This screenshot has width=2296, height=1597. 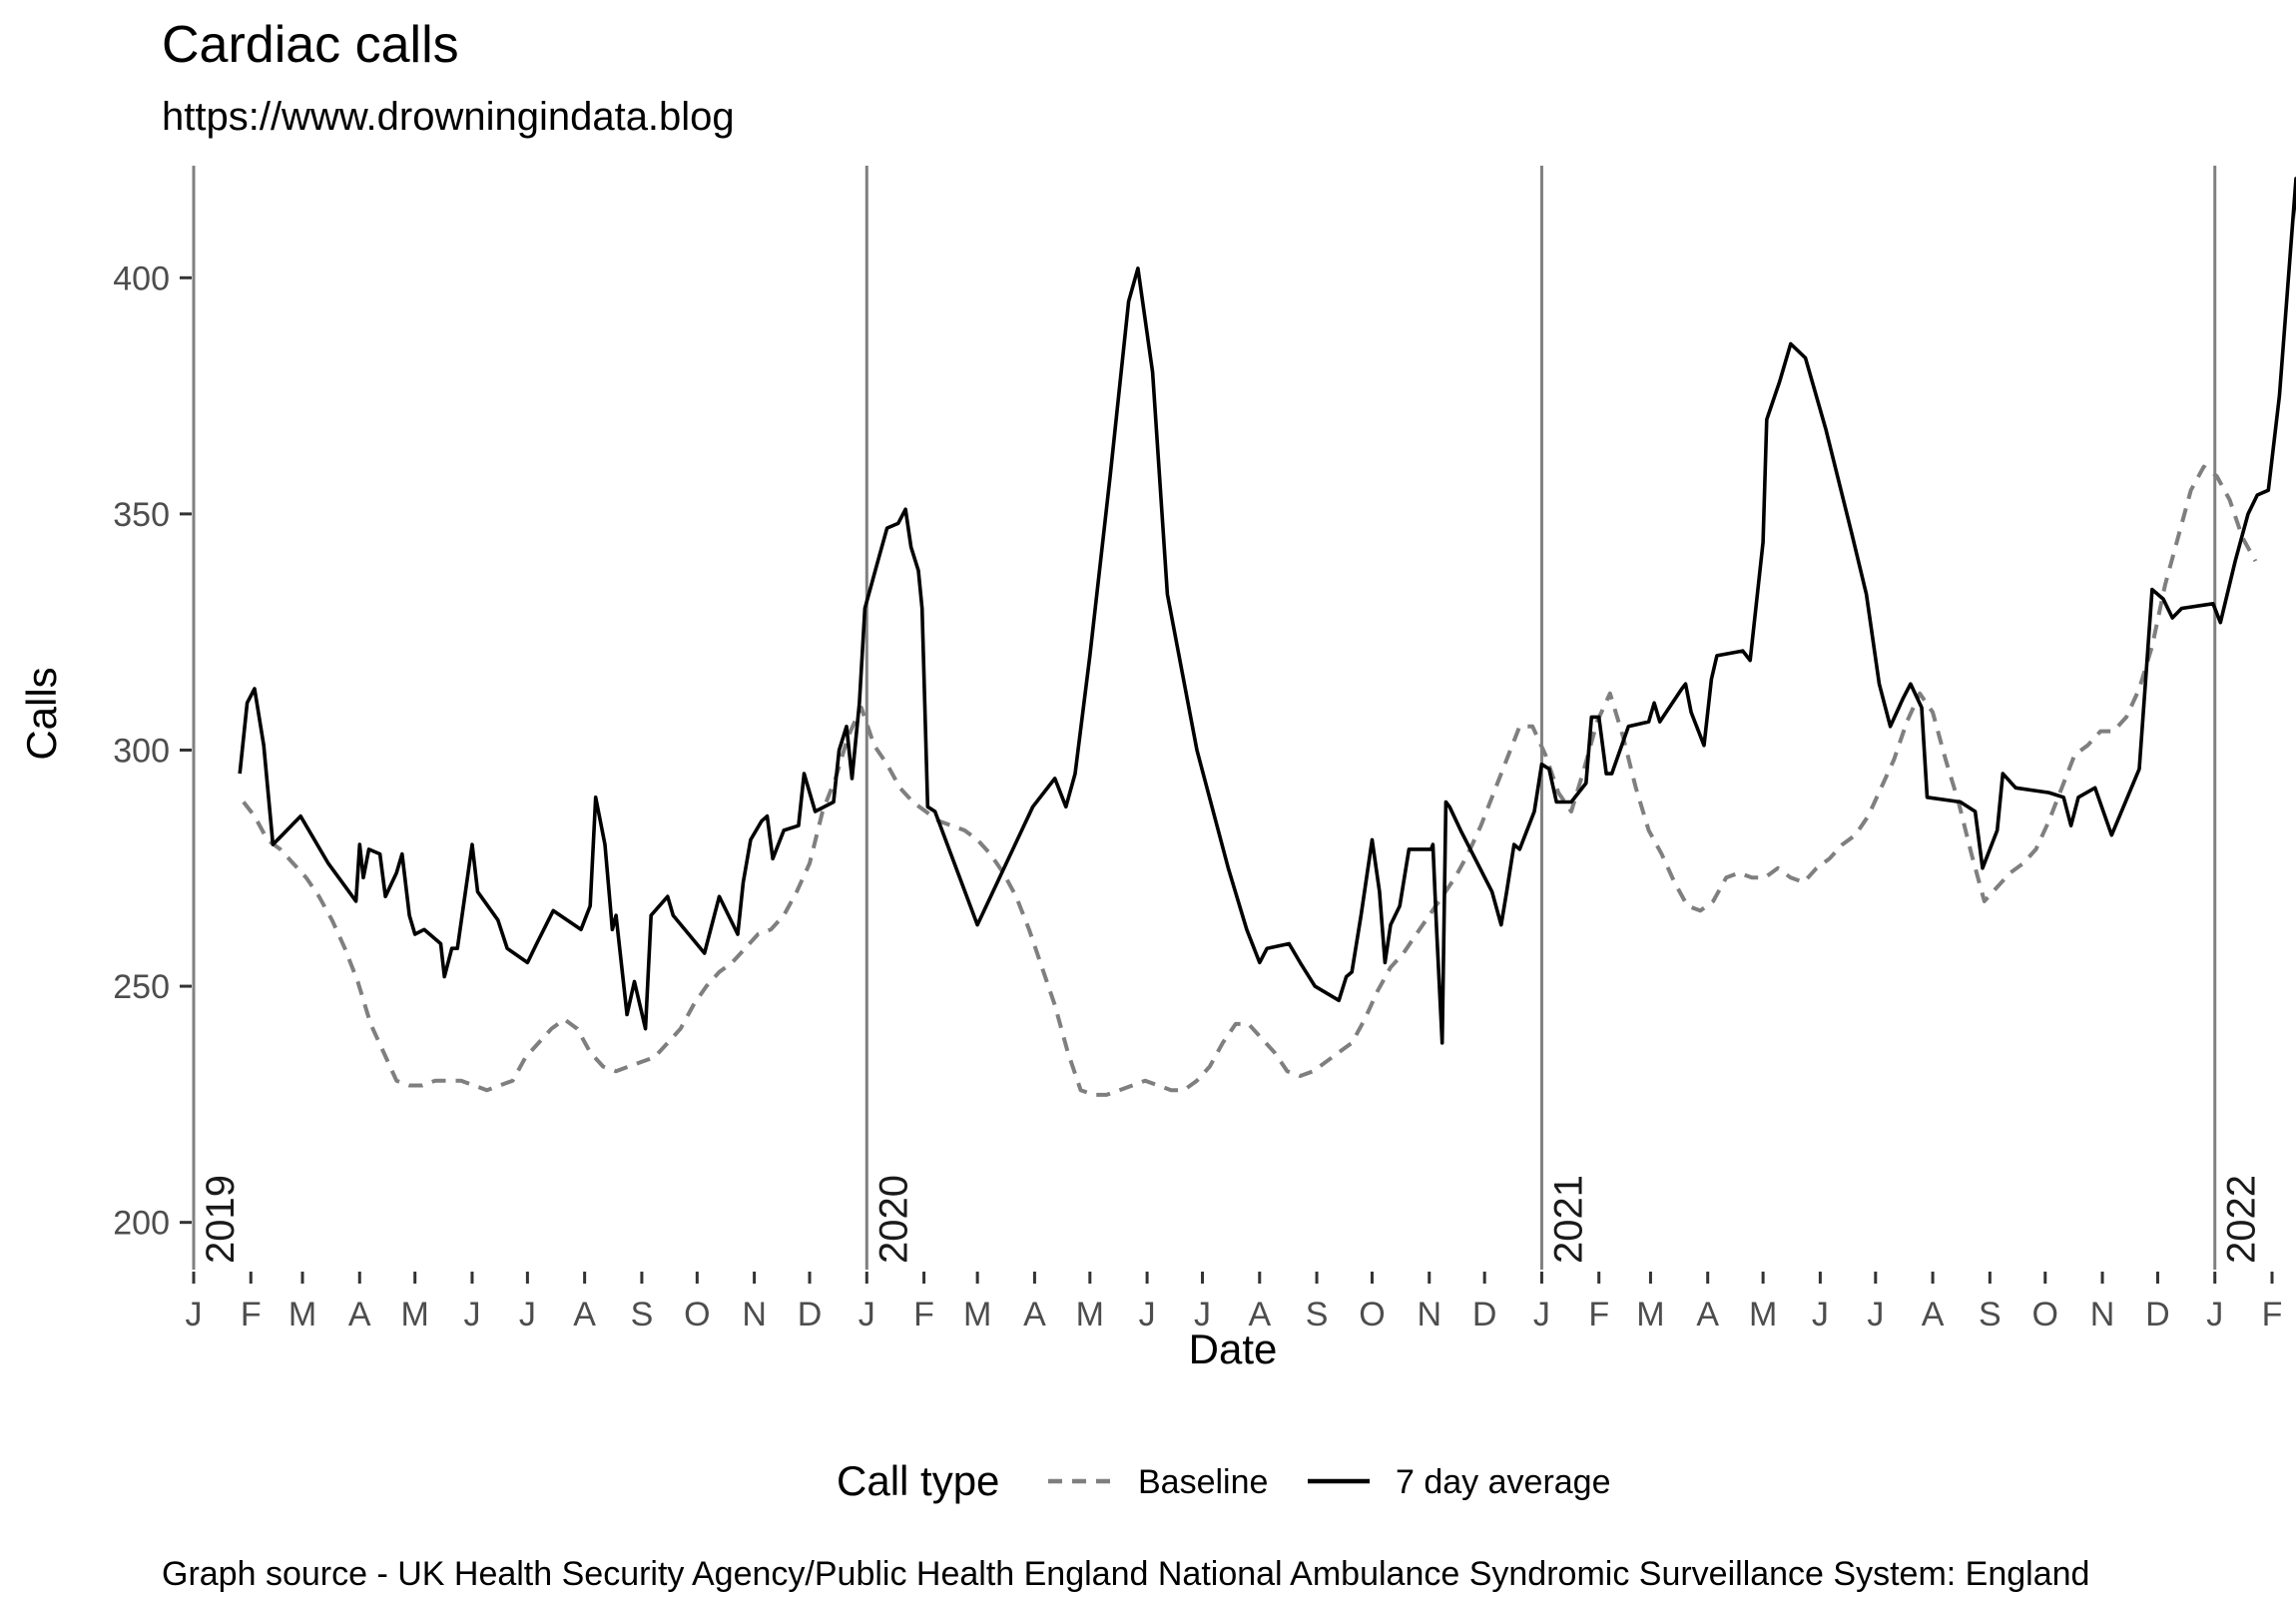 I want to click on y-axis: 200 250 300 350 400, so click(x=152, y=751).